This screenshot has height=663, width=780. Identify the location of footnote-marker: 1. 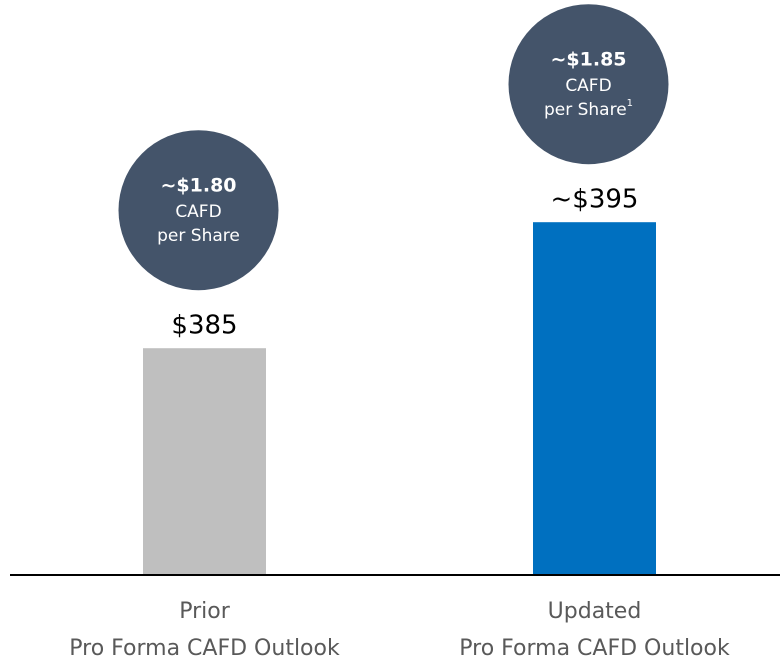
(630, 103).